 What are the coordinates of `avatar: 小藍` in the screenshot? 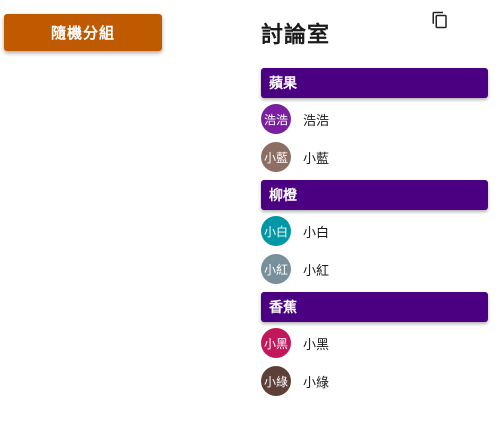 It's located at (276, 157).